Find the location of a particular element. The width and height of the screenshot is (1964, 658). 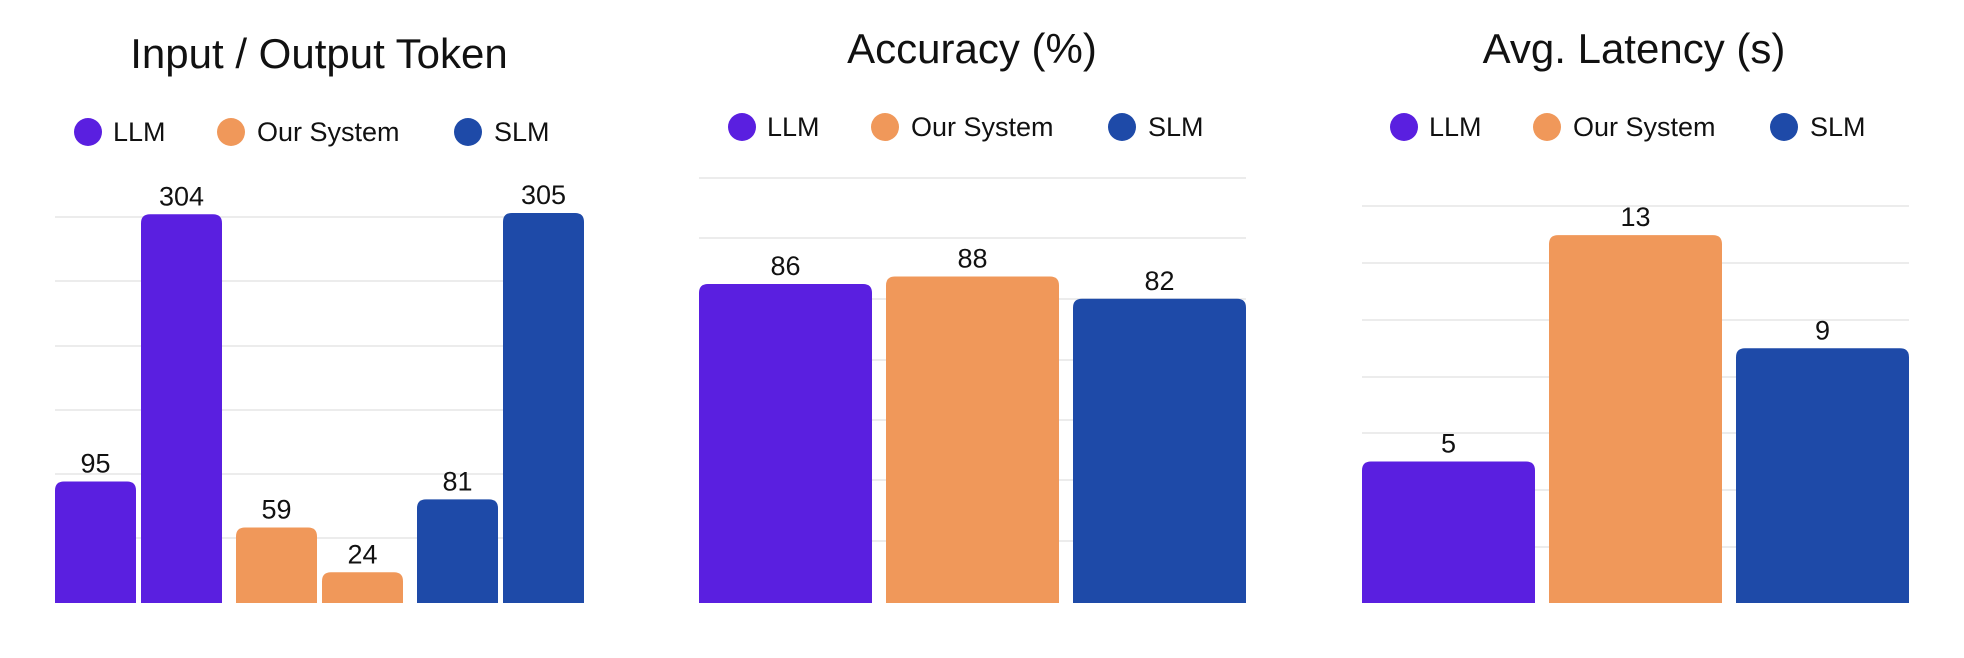

chart-title: Accuracy (%) is located at coordinates (972, 48).